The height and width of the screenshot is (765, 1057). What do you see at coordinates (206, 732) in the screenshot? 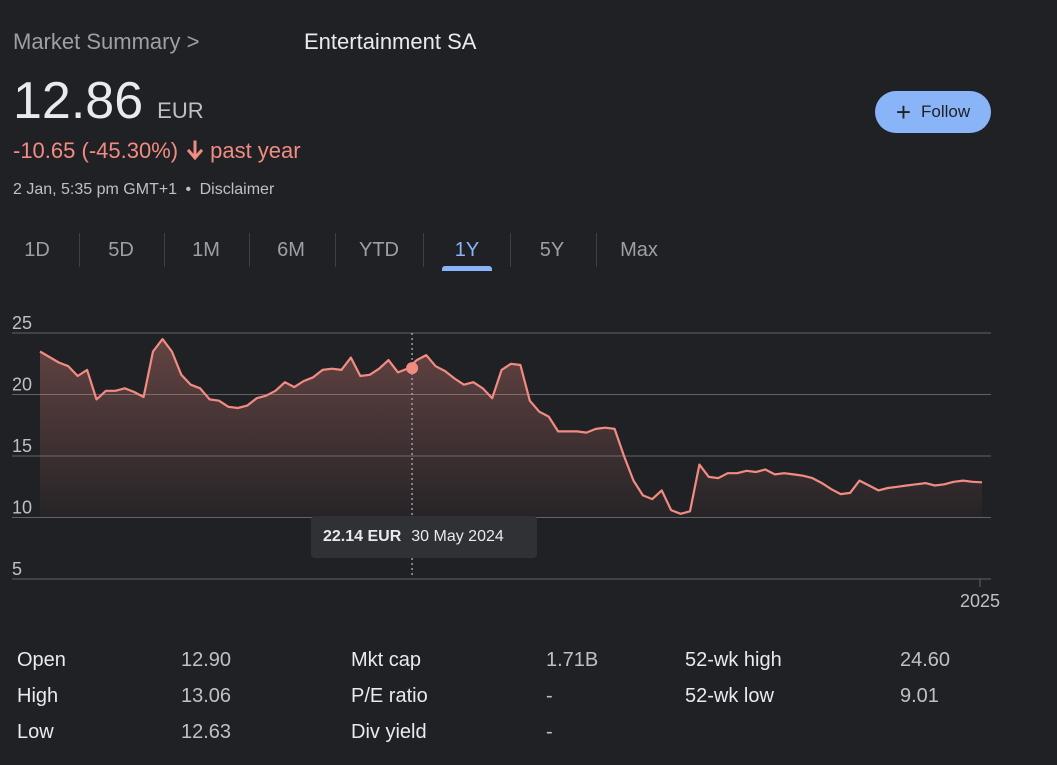
I see `stat-value-low: 12.63` at bounding box center [206, 732].